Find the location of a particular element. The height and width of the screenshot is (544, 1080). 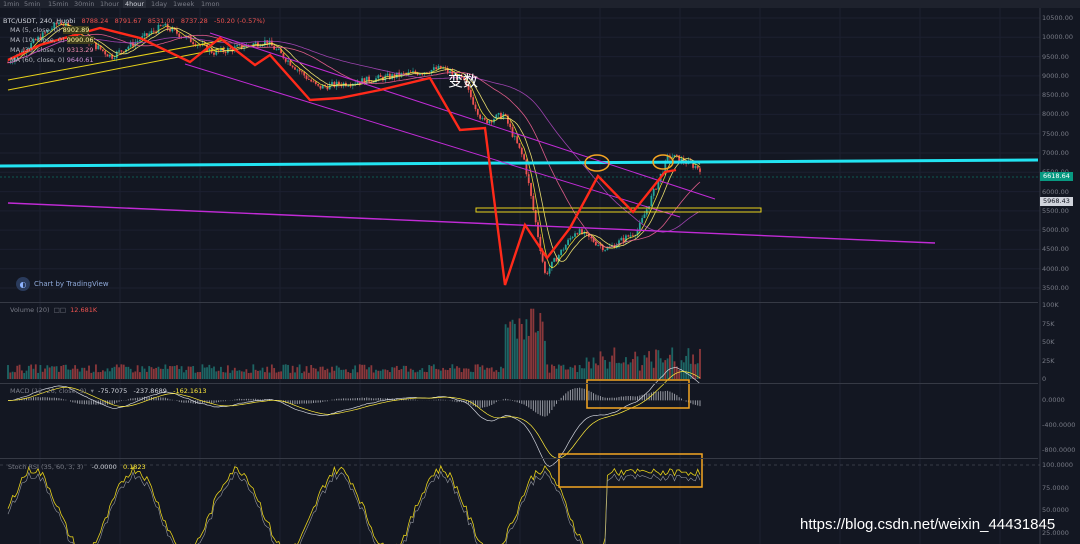

tradingview-logo-icon: ◐ is located at coordinates (23, 284).